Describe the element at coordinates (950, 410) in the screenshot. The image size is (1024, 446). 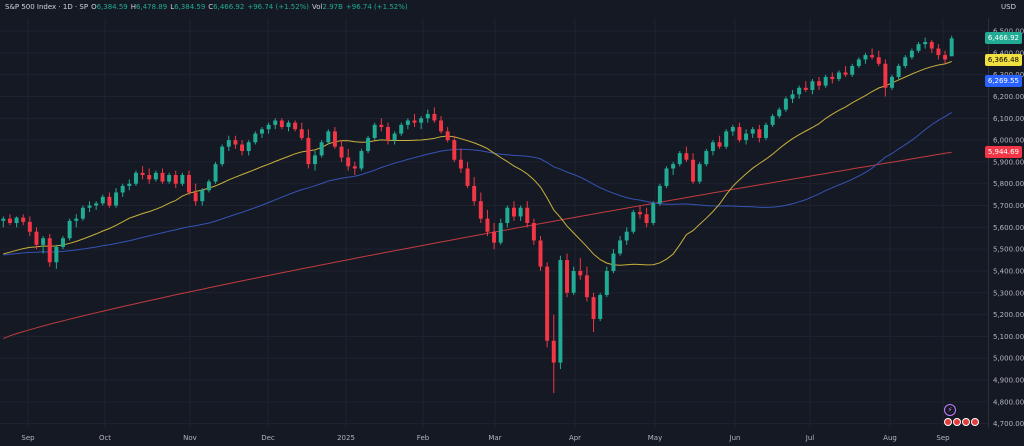
I see `lightning-icon: ⚡` at that location.